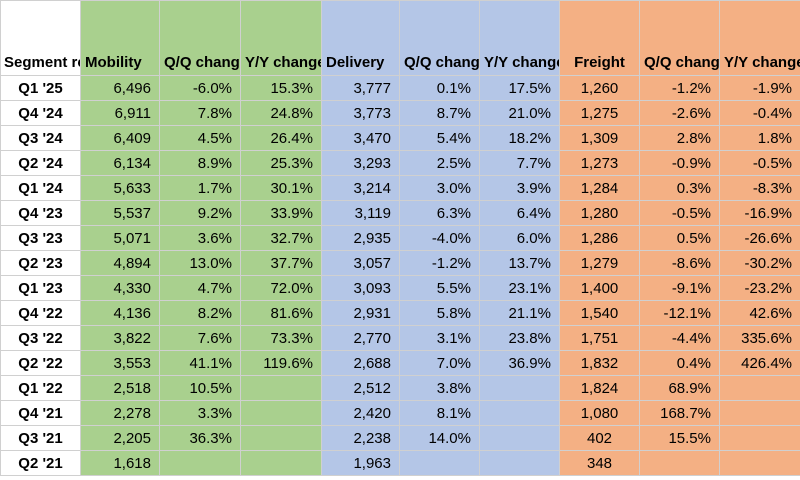 The width and height of the screenshot is (800, 480). Describe the element at coordinates (200, 38) in the screenshot. I see `mobility-qq-header: Q/Q change` at that location.